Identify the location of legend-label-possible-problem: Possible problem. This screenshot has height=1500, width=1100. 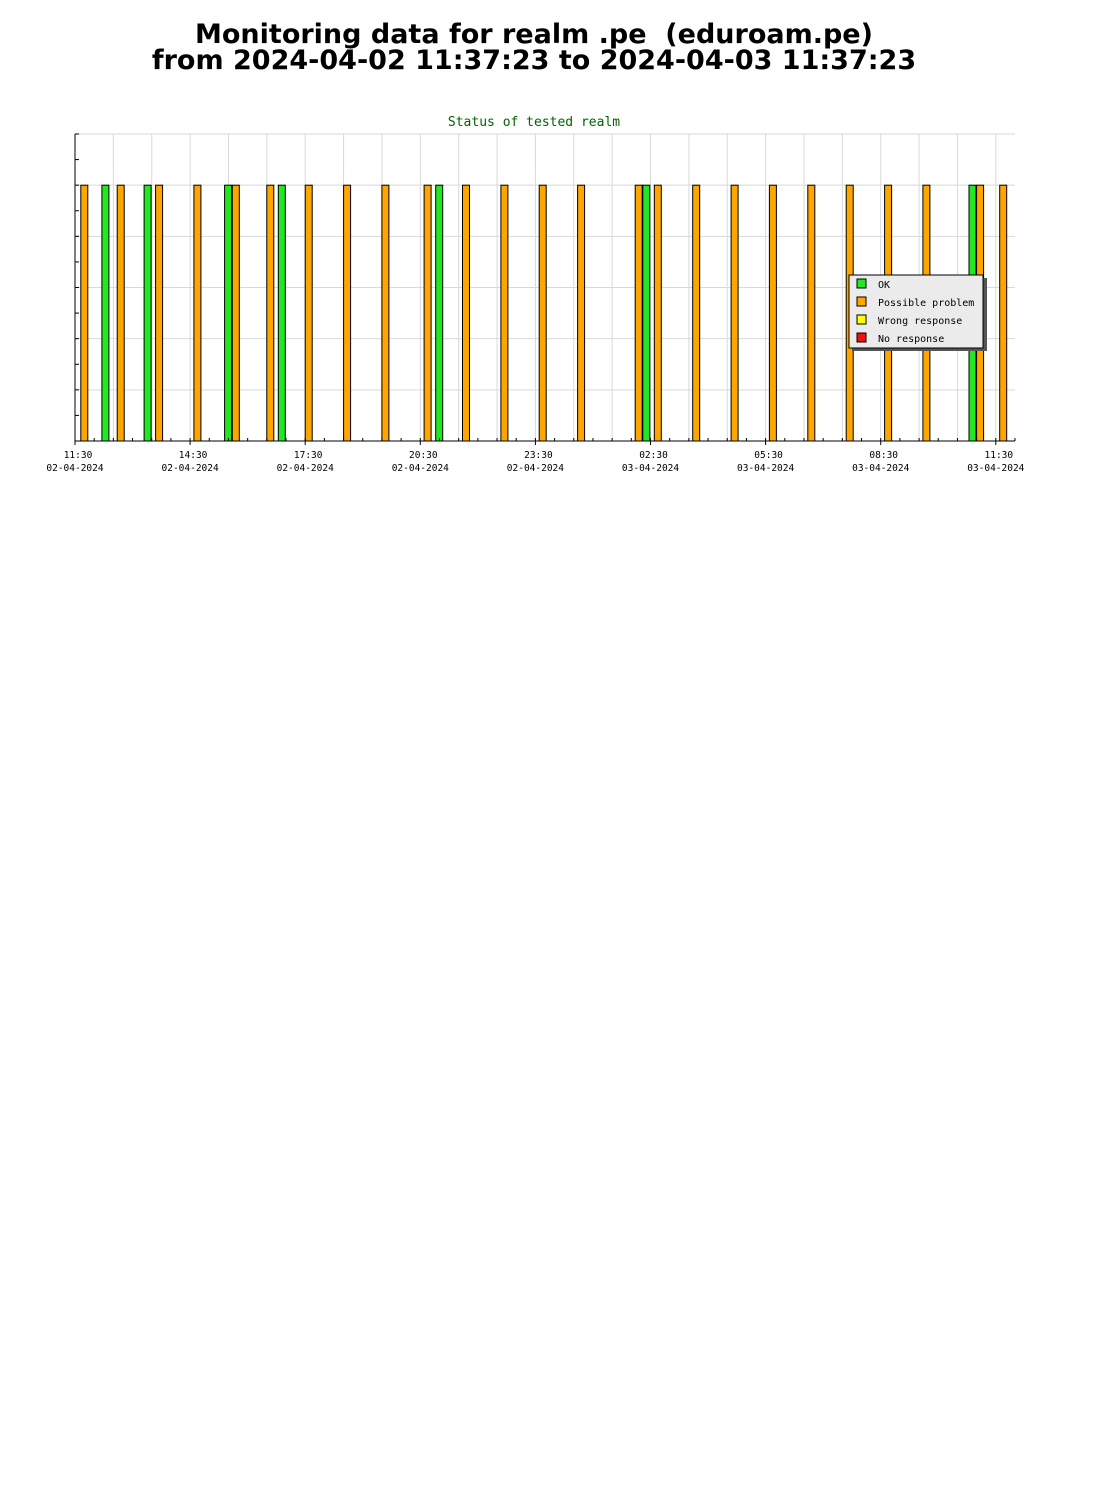
(926, 303).